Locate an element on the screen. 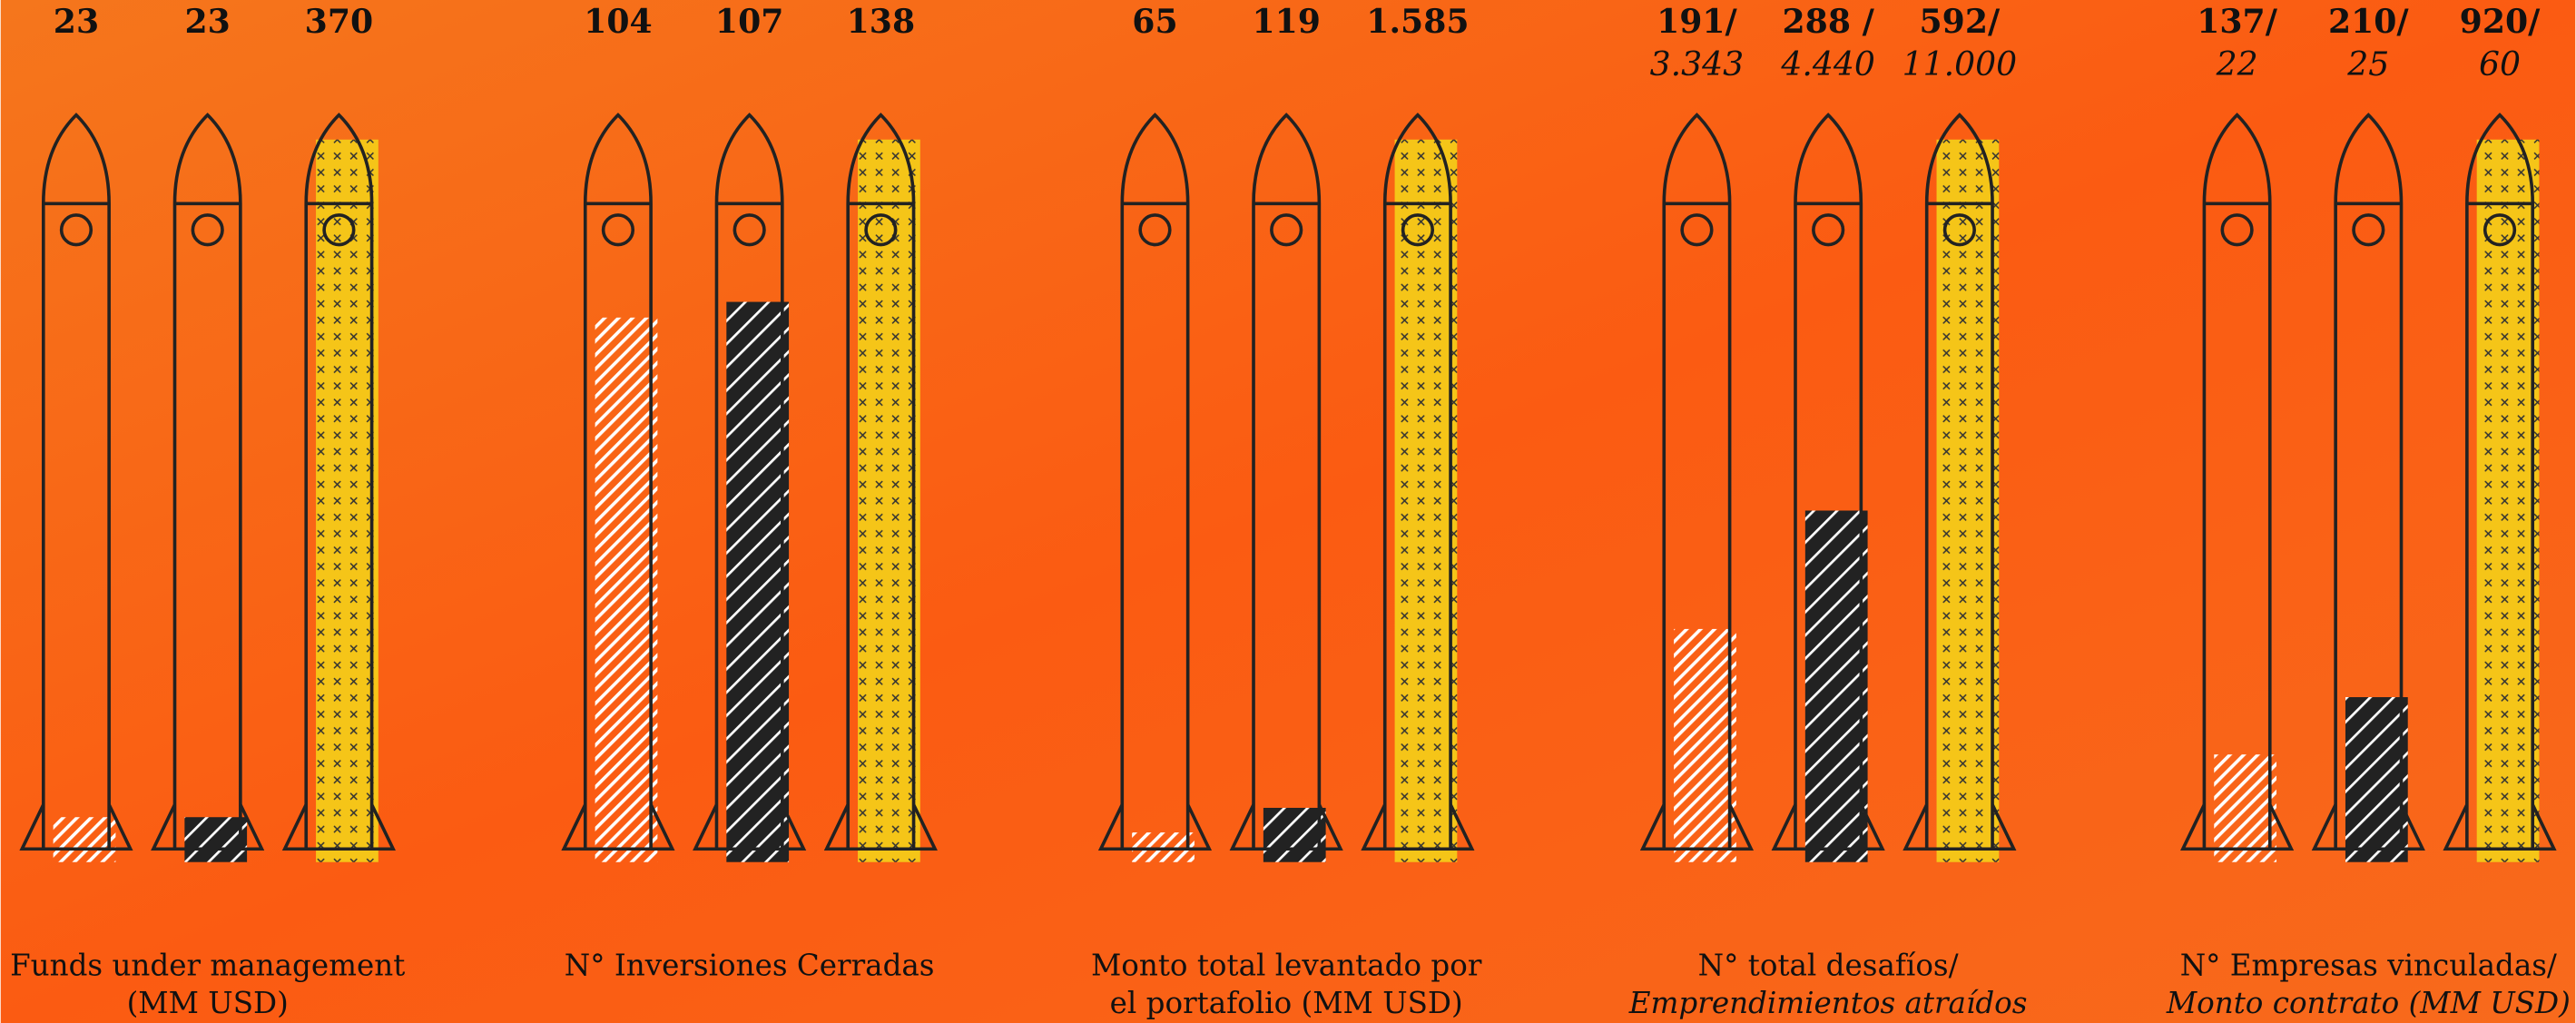 This screenshot has height=1023, width=2576. value-label: 137/ is located at coordinates (2237, 21).